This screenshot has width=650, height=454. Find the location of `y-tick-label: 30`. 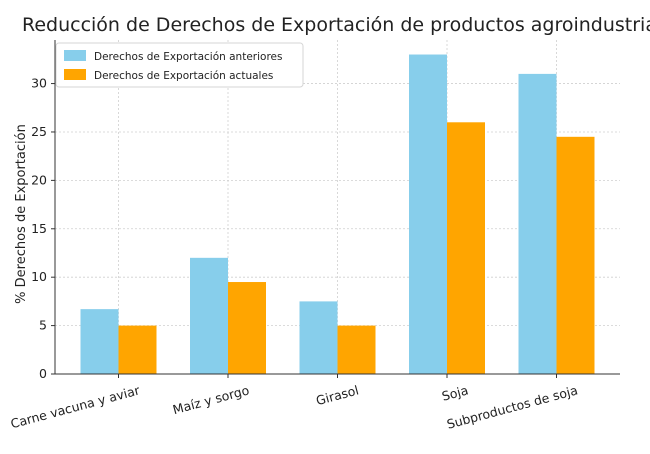

y-tick-label: 30 is located at coordinates (39, 83).